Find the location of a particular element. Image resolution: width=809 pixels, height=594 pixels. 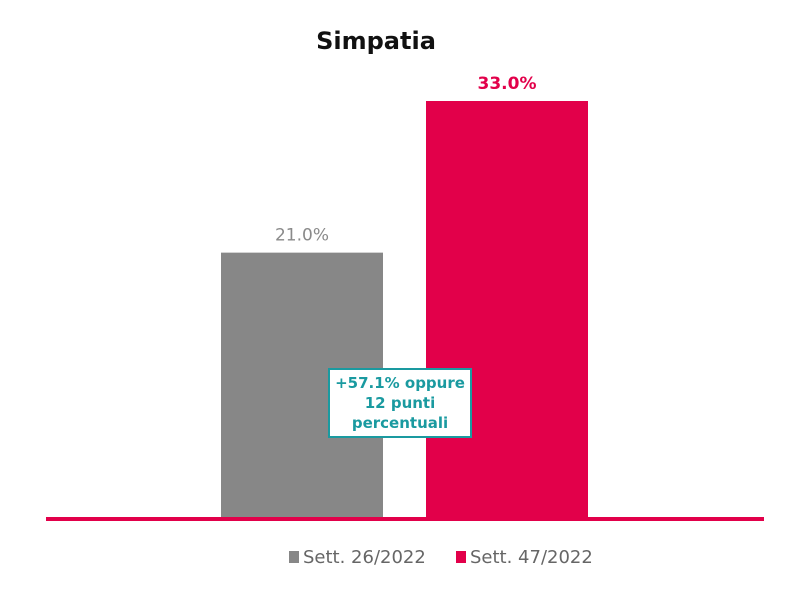

annotation-line-2: 12 punti is located at coordinates (400, 403).